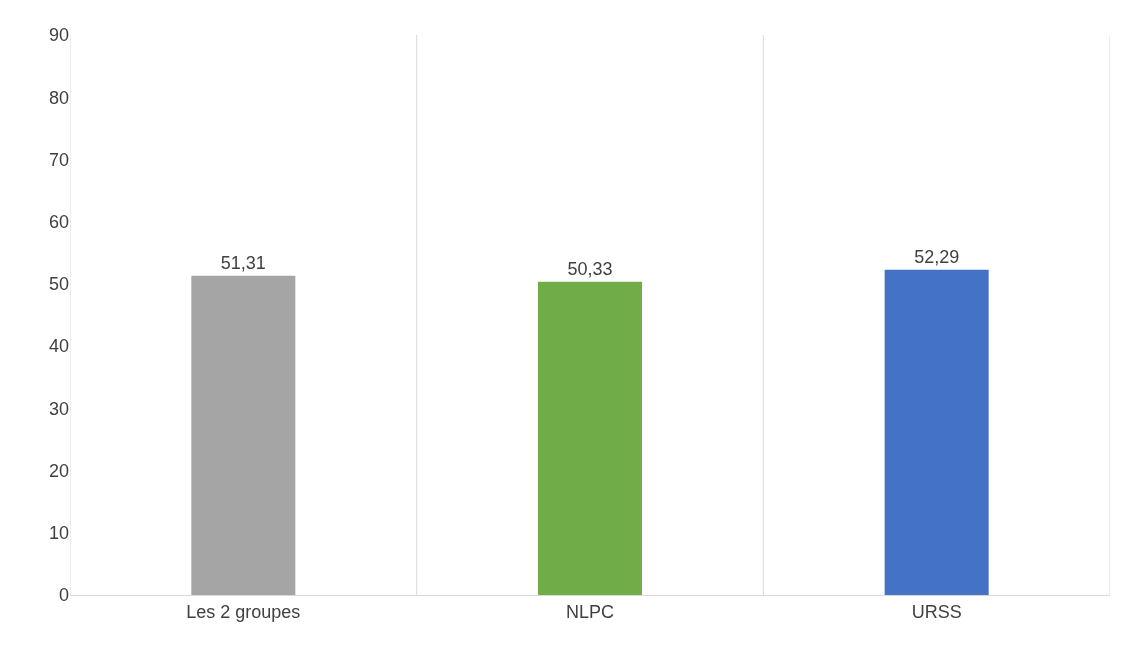  What do you see at coordinates (243, 262) in the screenshot?
I see `data-label: 51,31` at bounding box center [243, 262].